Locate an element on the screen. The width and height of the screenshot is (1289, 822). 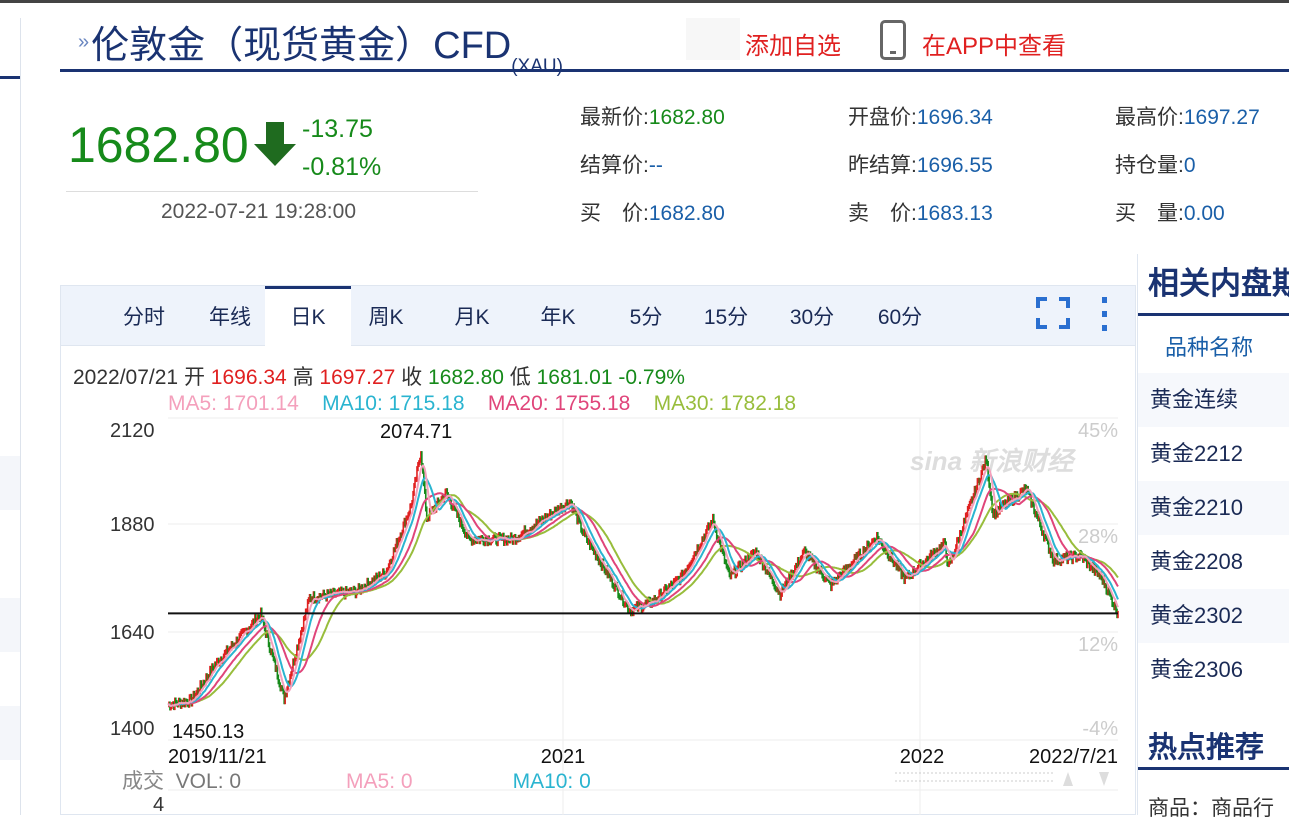
field-value: 1697.27 is located at coordinates (1221, 117).